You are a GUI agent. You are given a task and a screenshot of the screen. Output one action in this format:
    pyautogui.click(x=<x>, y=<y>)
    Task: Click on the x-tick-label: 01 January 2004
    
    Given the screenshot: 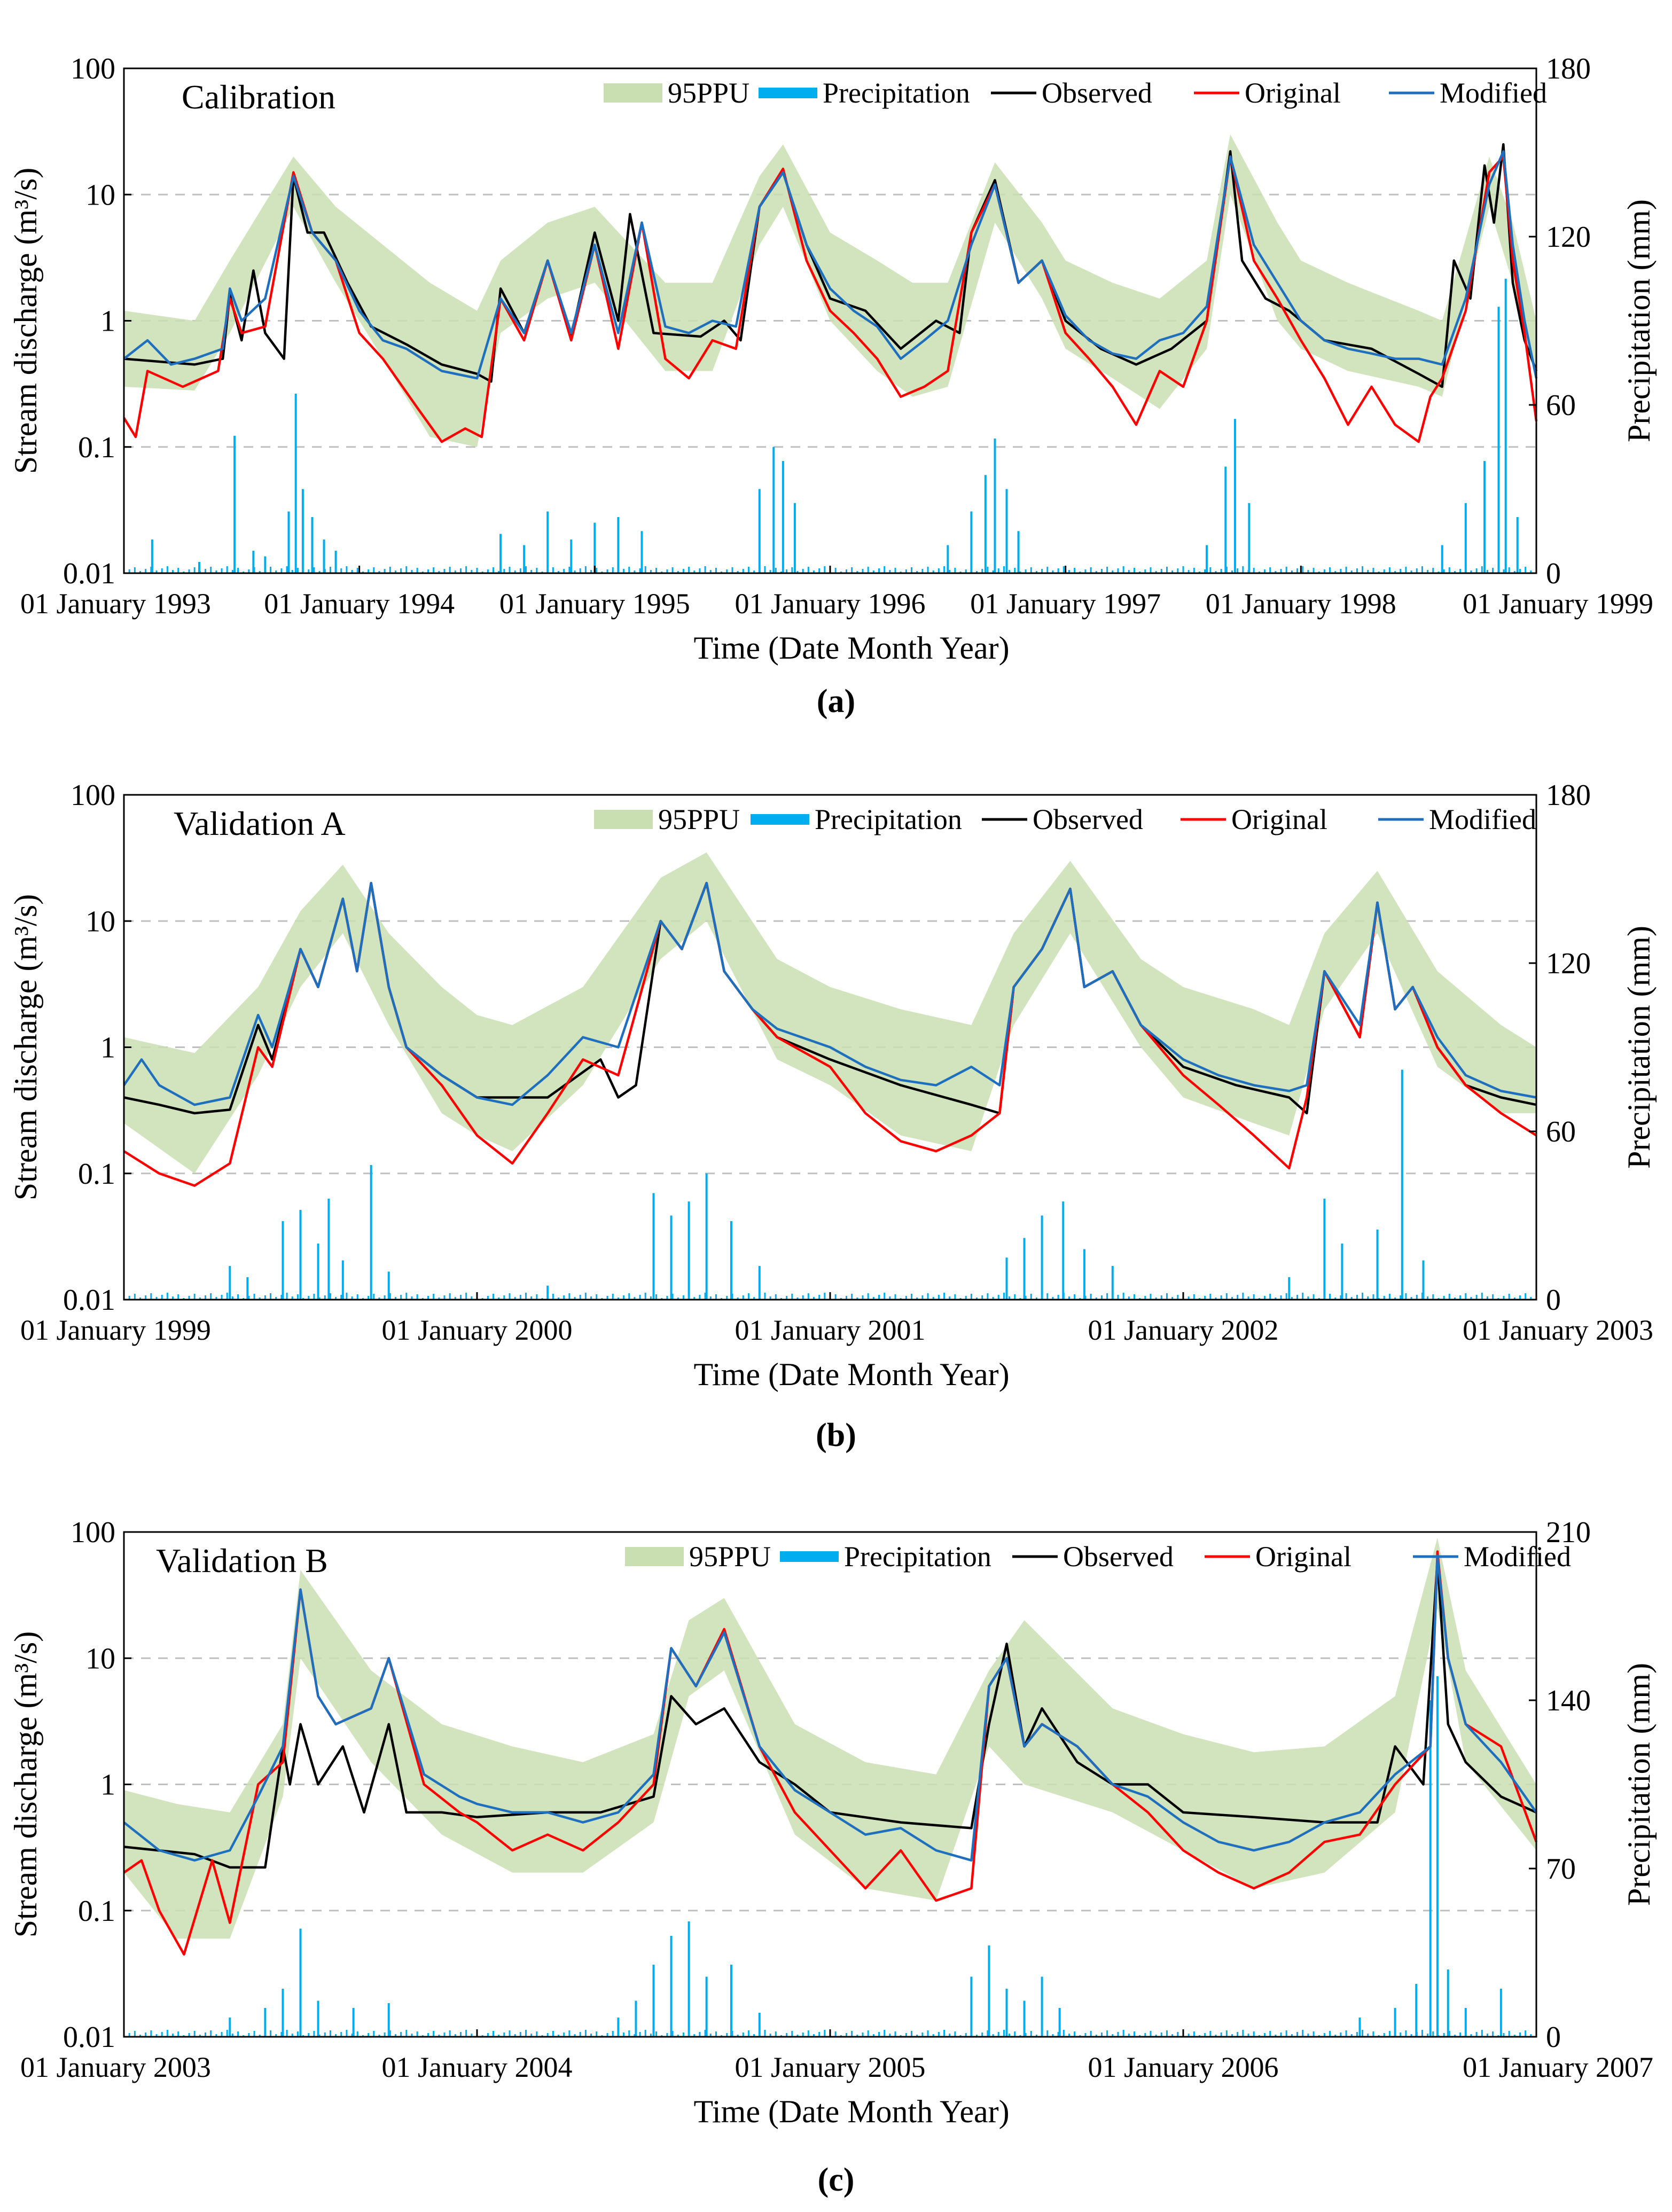 What is the action you would take?
    pyautogui.click(x=477, y=2067)
    